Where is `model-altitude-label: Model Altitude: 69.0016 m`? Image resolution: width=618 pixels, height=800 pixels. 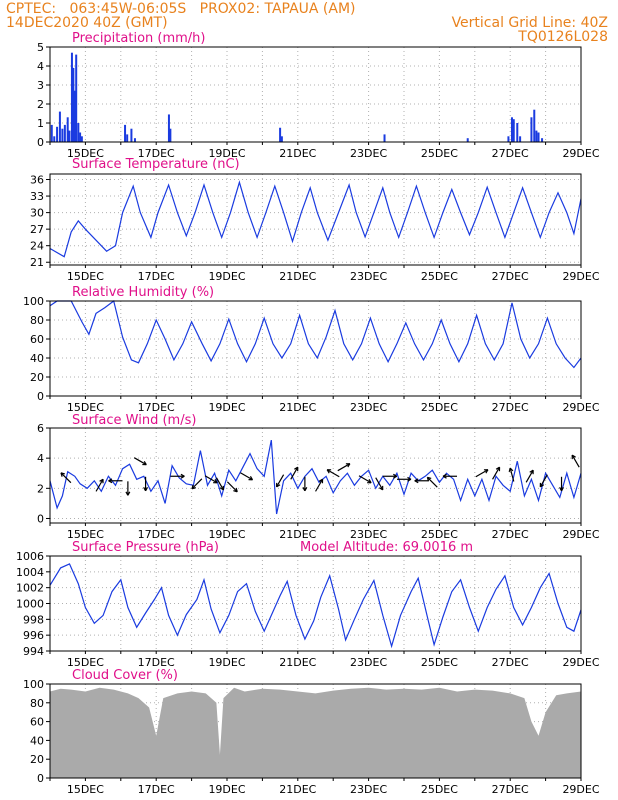
model-altitude-label: Model Altitude: 69.0016 m is located at coordinates (386, 547).